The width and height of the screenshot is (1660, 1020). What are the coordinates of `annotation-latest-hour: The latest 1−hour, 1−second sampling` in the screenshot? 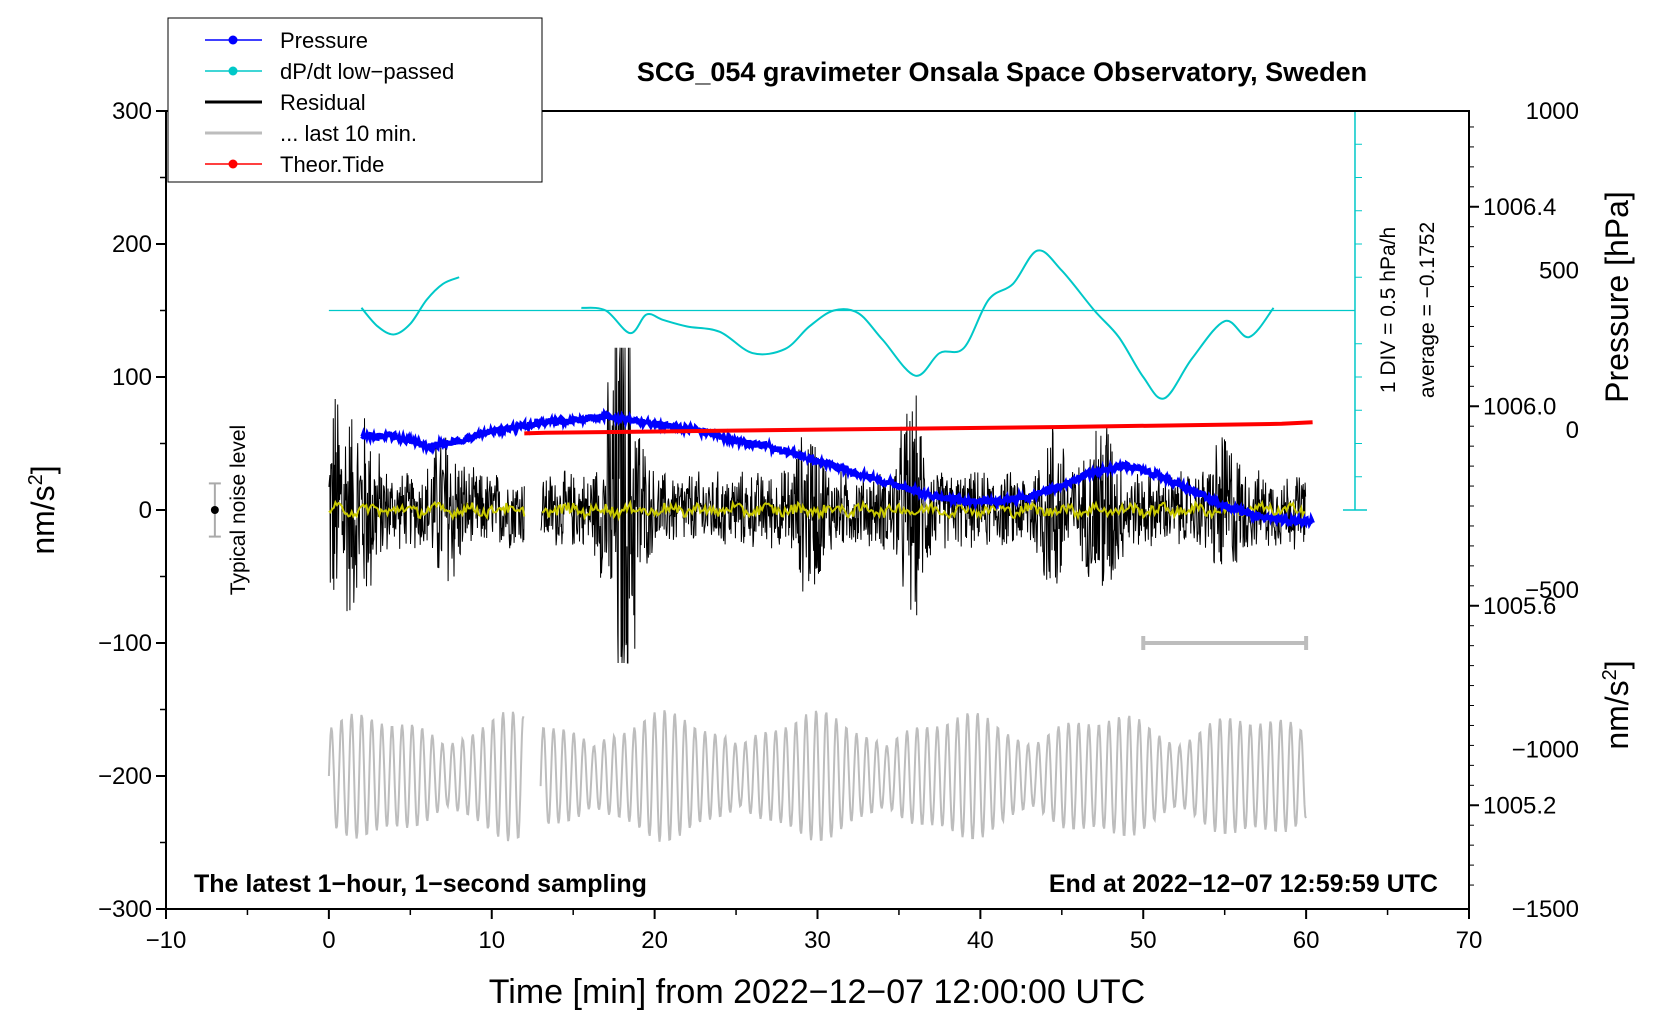 It's located at (420, 884).